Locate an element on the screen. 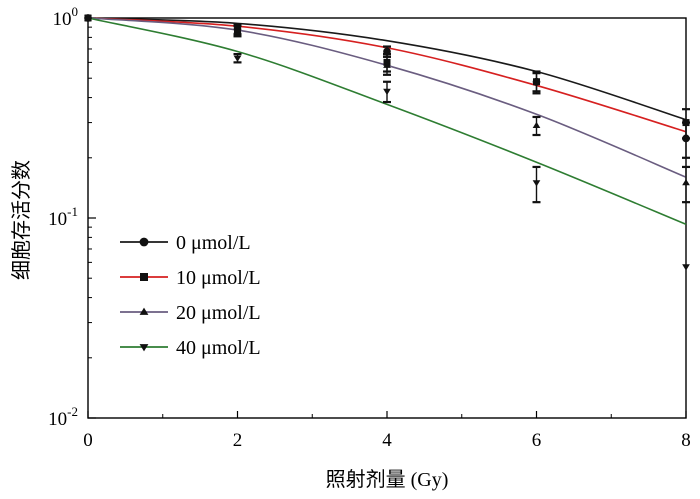  legend-label-3: 40 μmol/L is located at coordinates (218, 348).